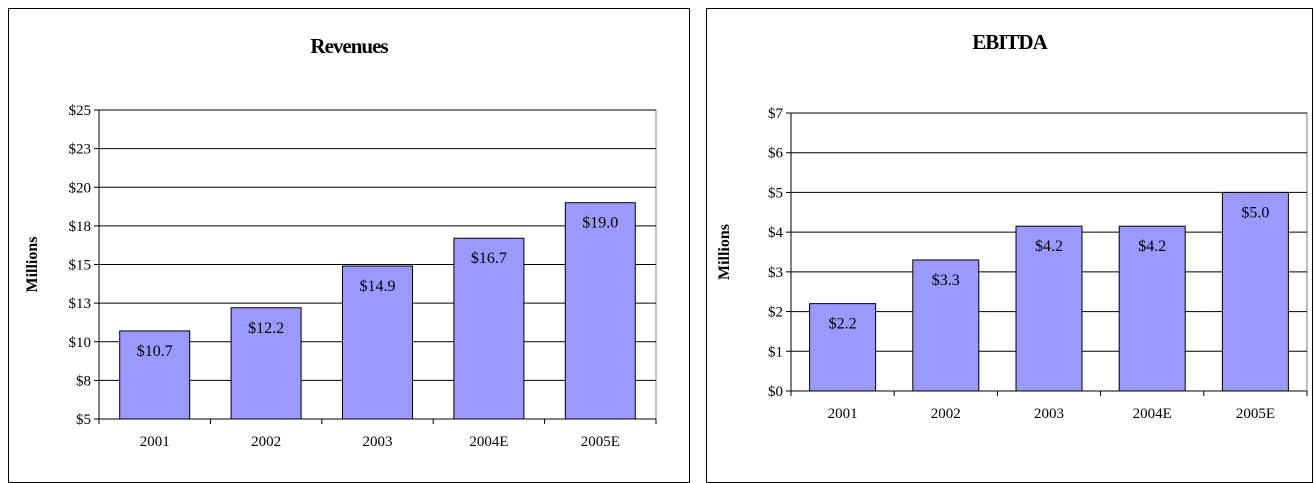 Image resolution: width=1314 pixels, height=483 pixels. What do you see at coordinates (80, 150) in the screenshot?
I see `y-tick-label: $23` at bounding box center [80, 150].